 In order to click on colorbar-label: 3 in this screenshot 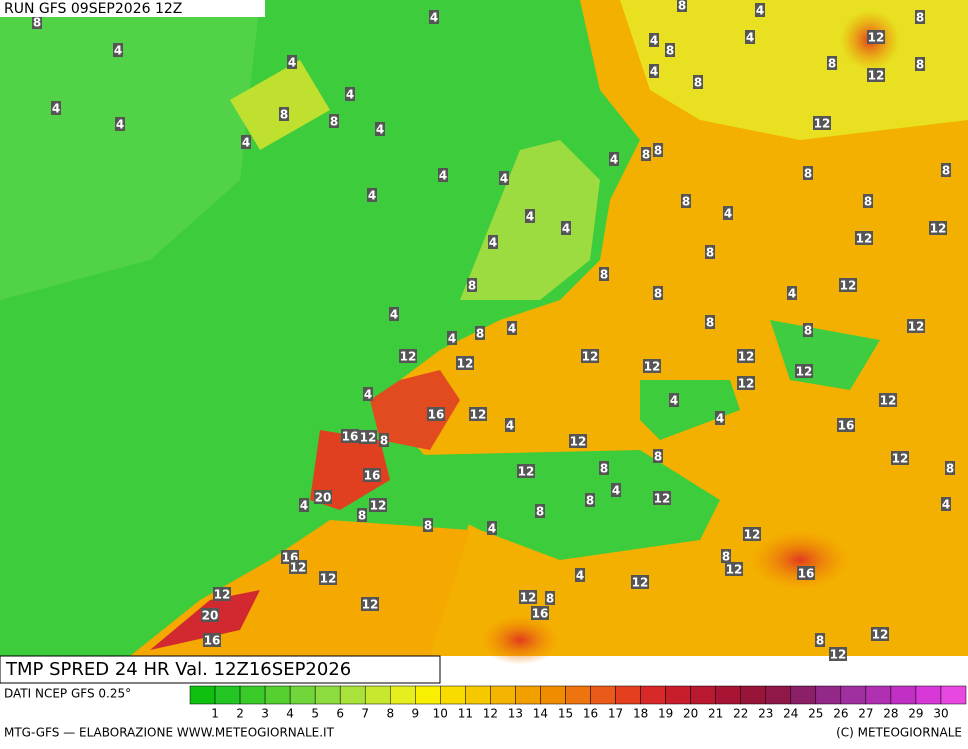, I will do `click(265, 714)`.